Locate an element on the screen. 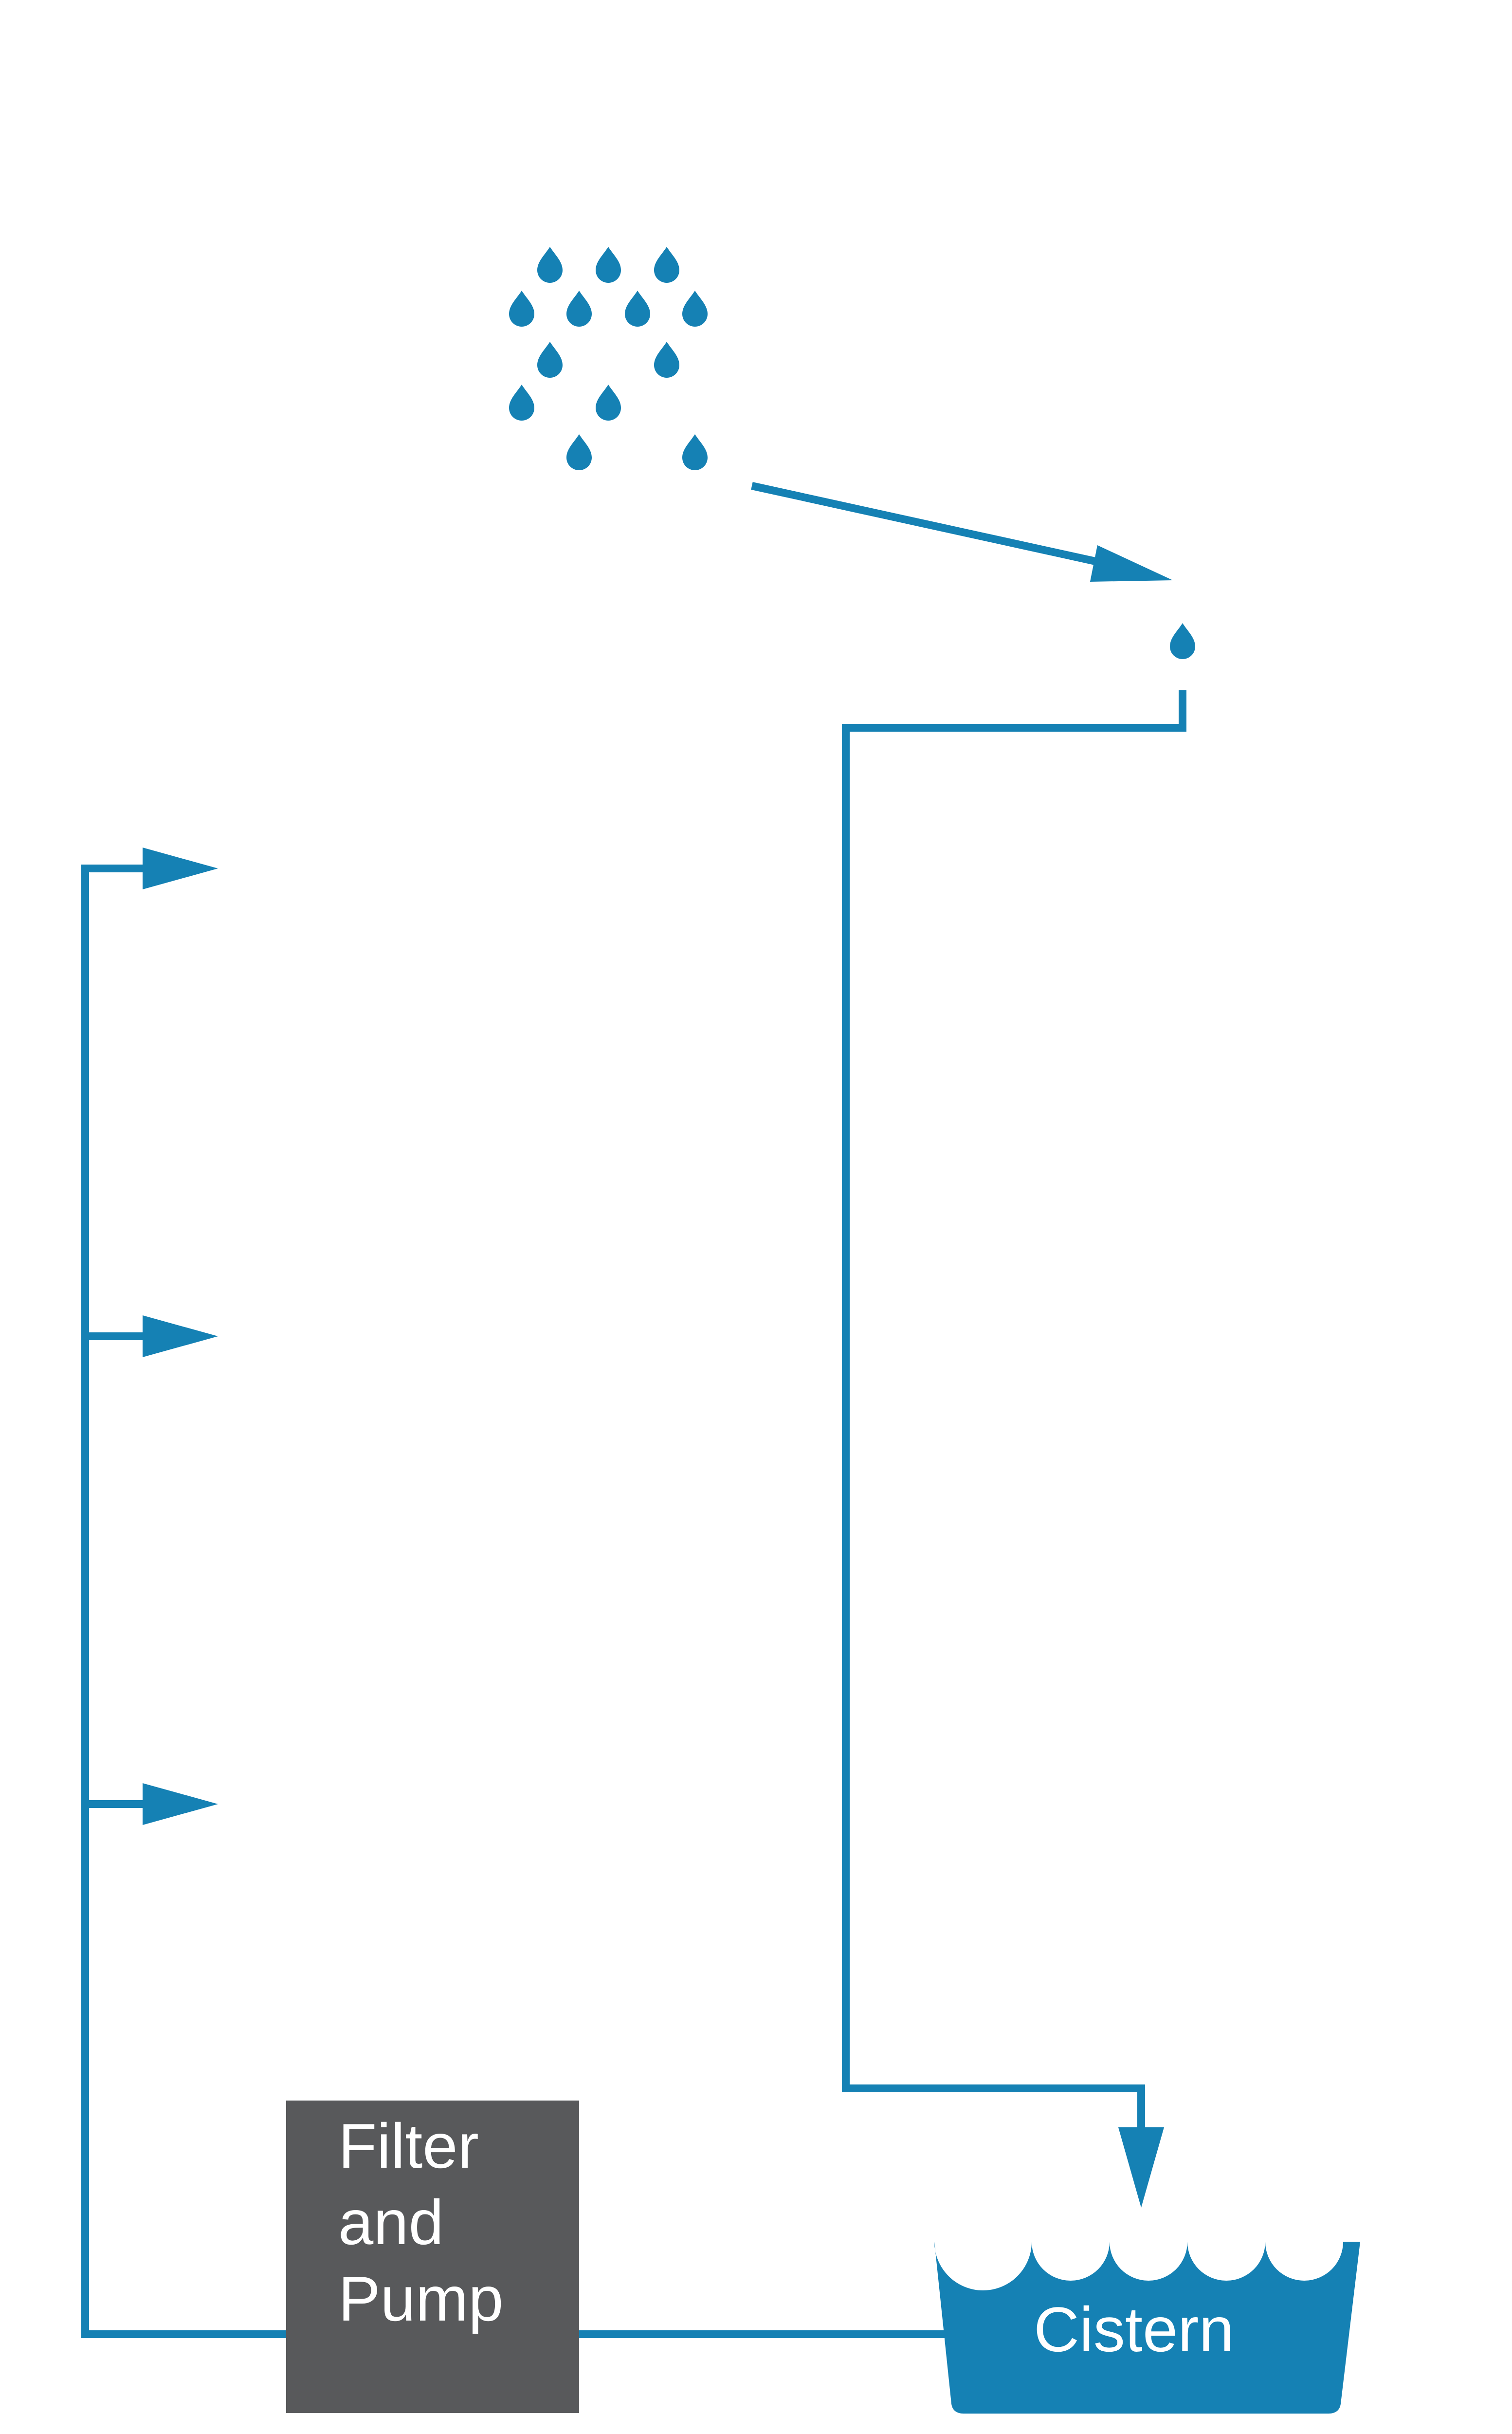 This screenshot has width=1512, height=2434. filter-pump-box is located at coordinates (432, 2257).